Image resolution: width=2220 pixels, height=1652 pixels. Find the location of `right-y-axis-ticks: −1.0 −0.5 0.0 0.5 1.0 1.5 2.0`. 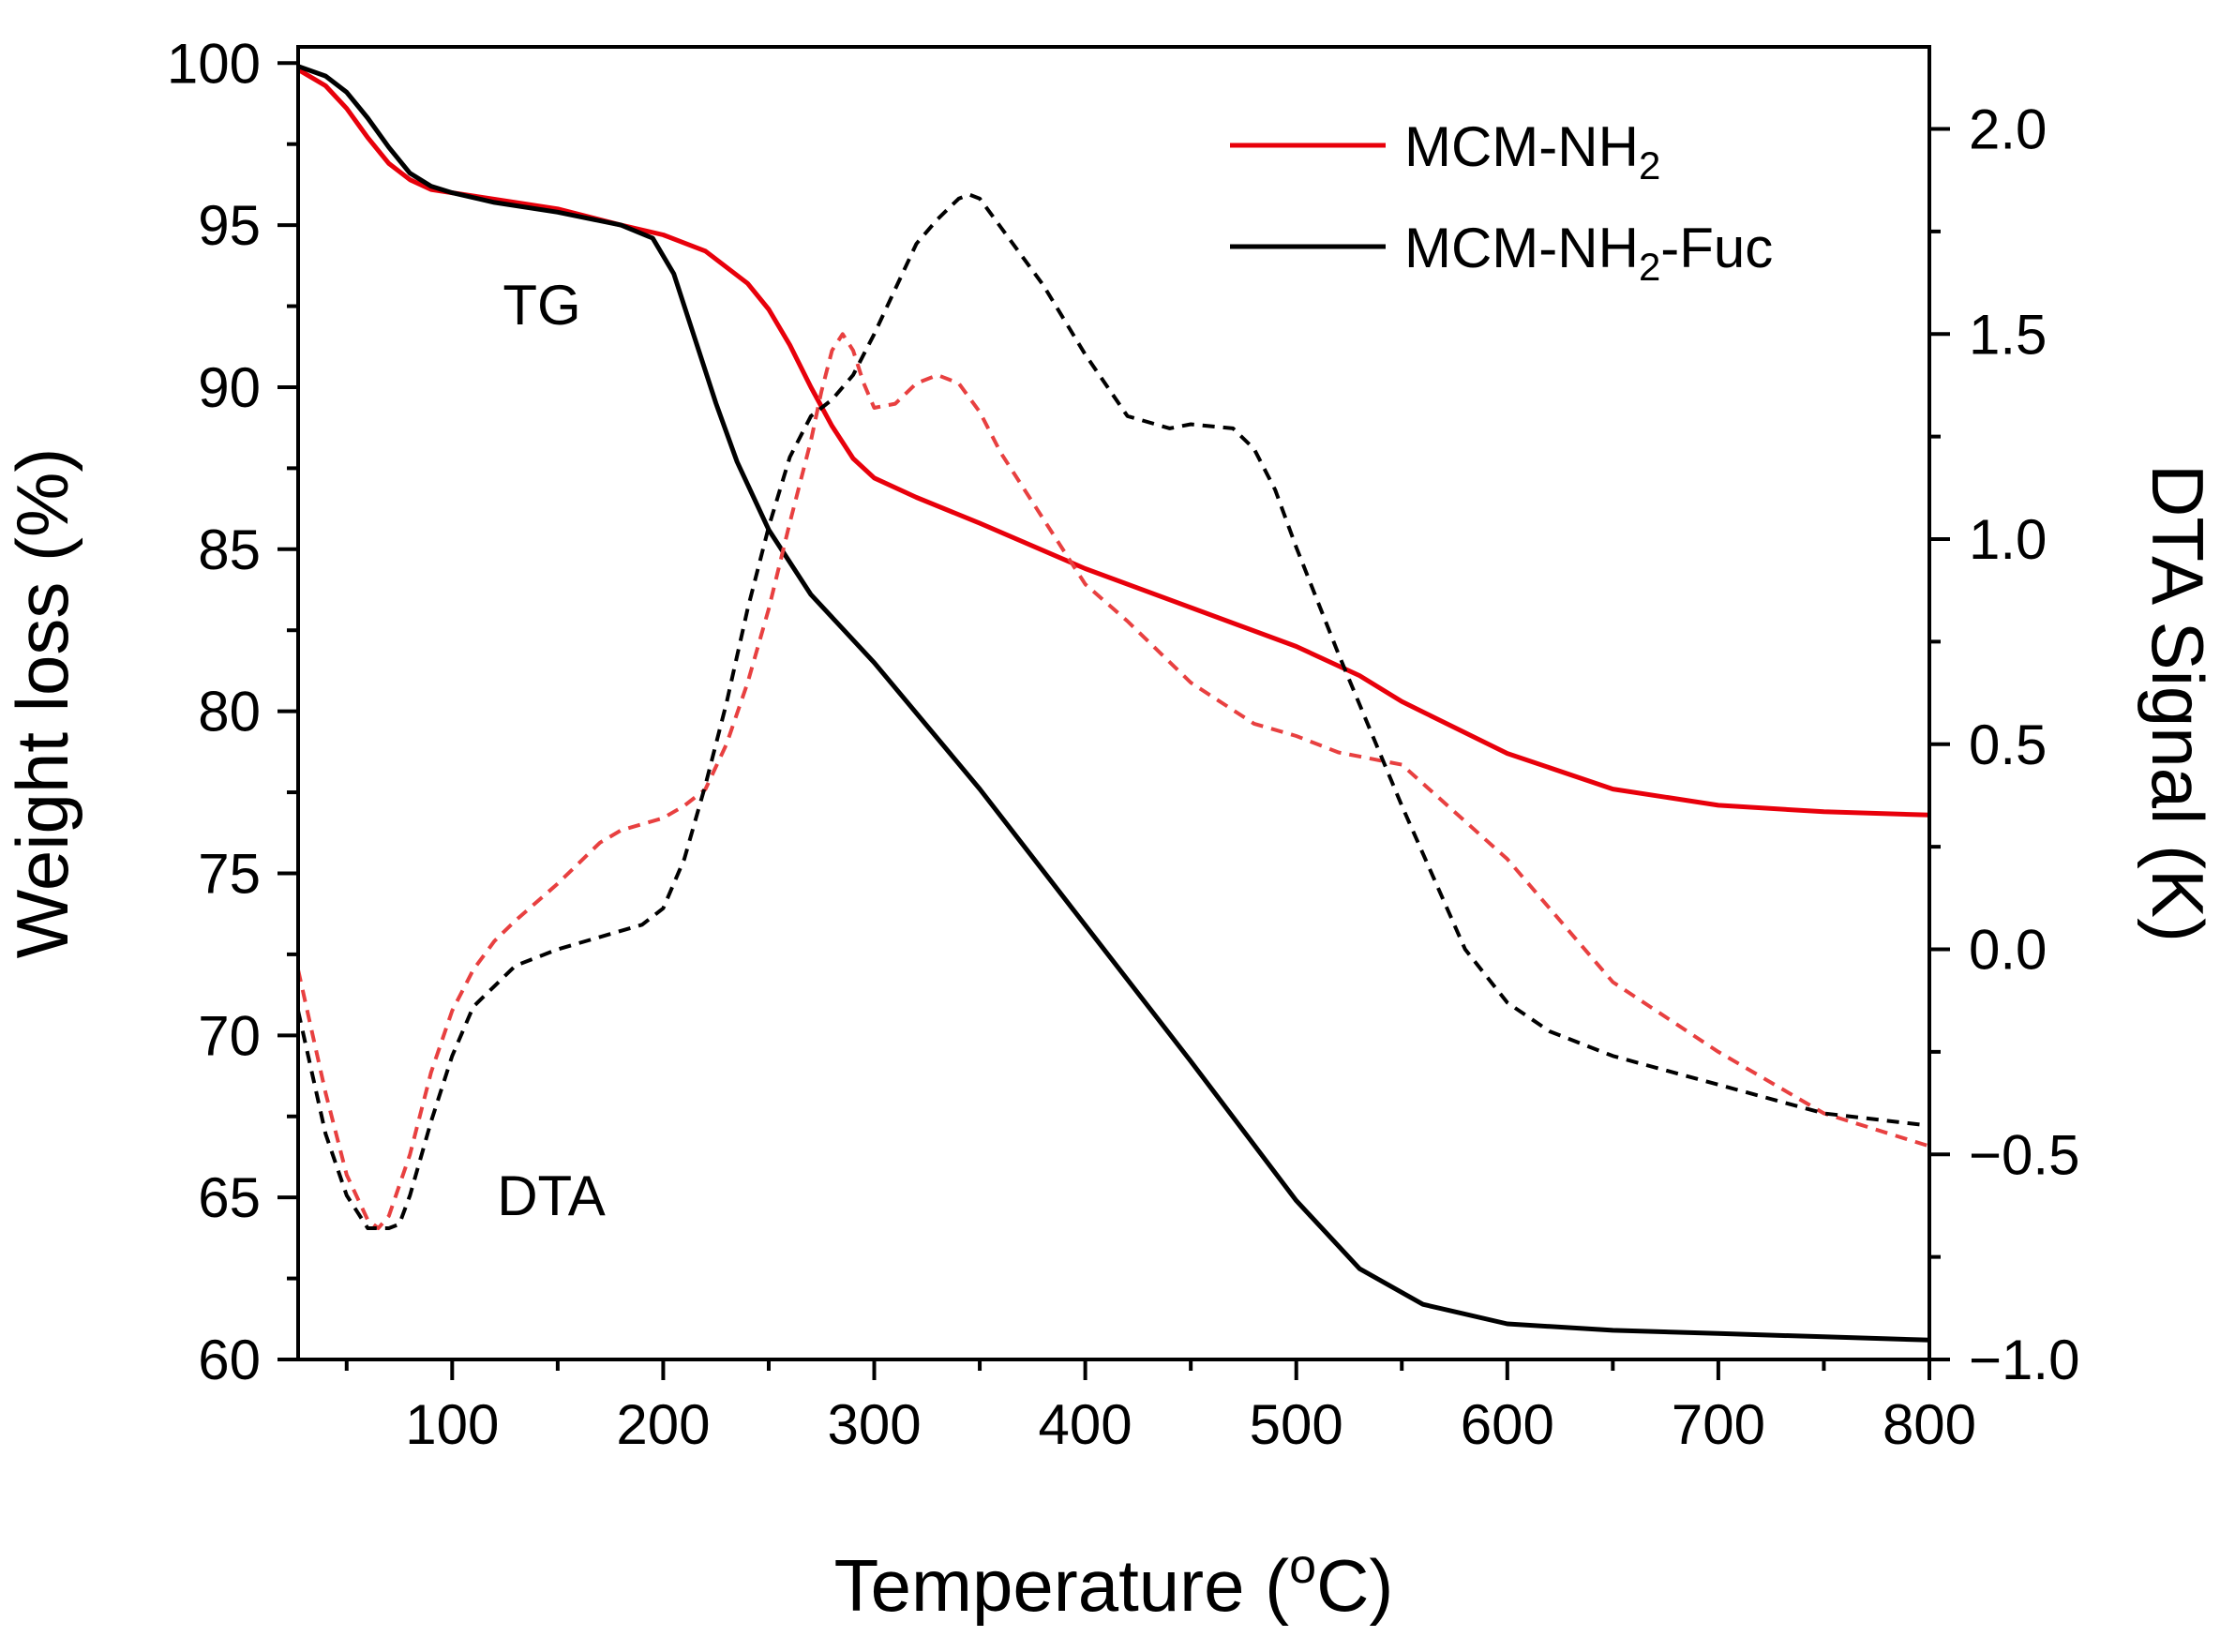

right-y-axis-ticks: −1.0 −0.5 0.0 0.5 1.0 1.5 2.0 is located at coordinates (2004, 744).